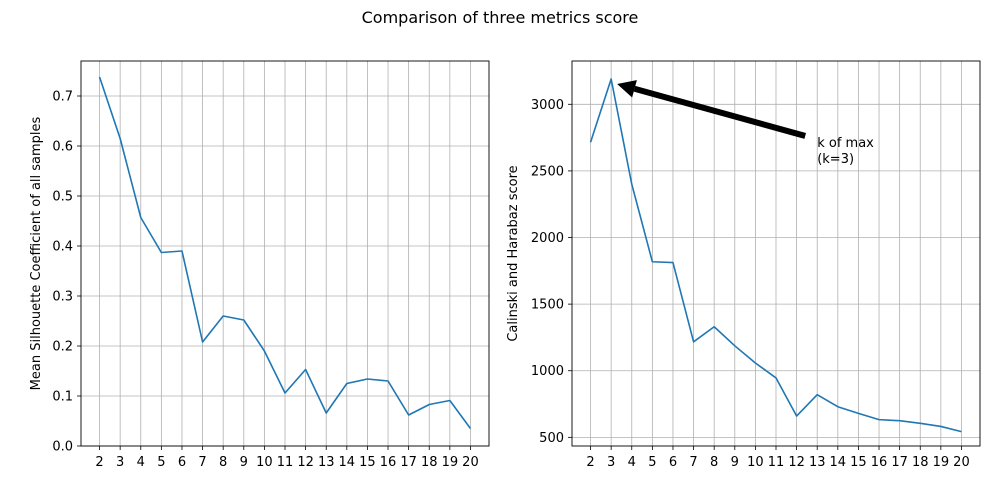 Image resolution: width=1000 pixels, height=500 pixels. I want to click on y-tick-label: 0.6, so click(62, 147).